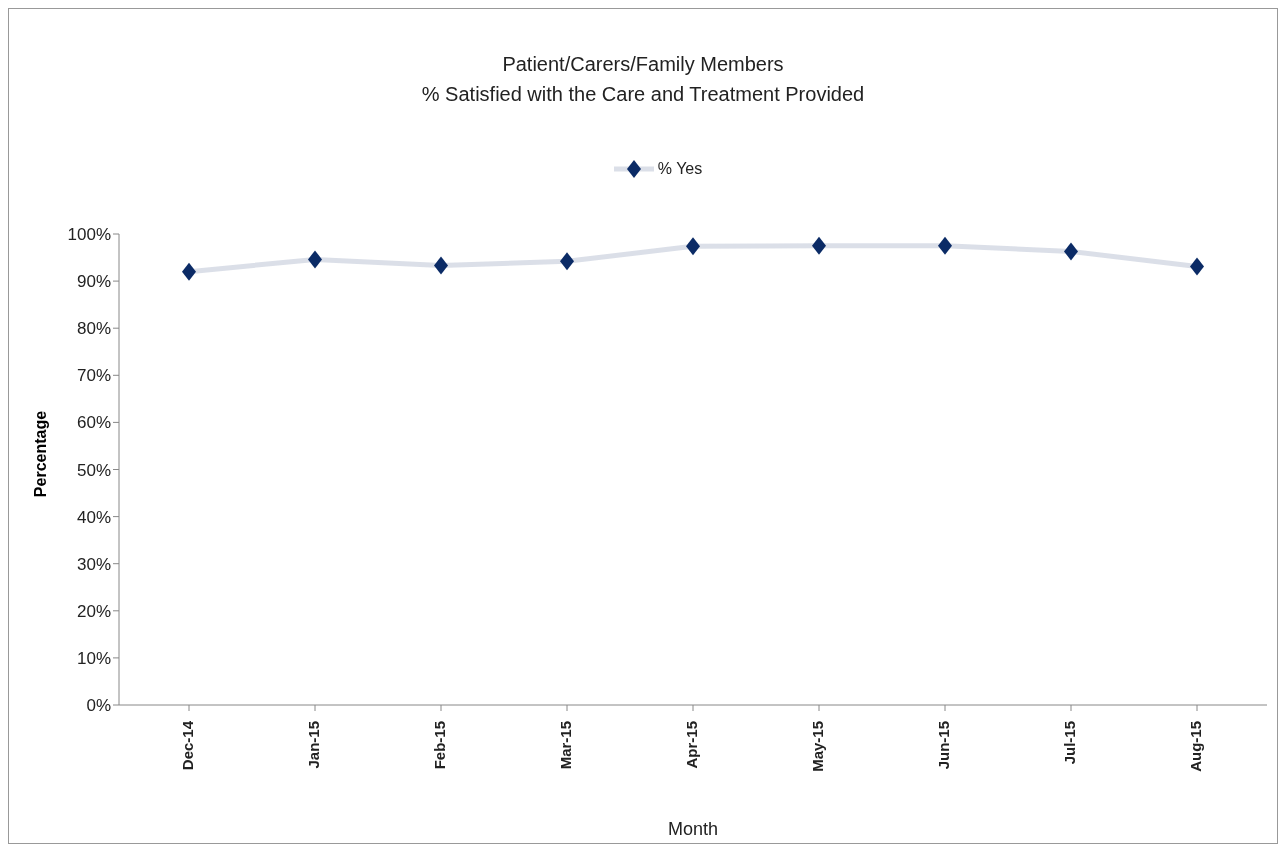  I want to click on x-tick-label: Jun-15, so click(943, 745).